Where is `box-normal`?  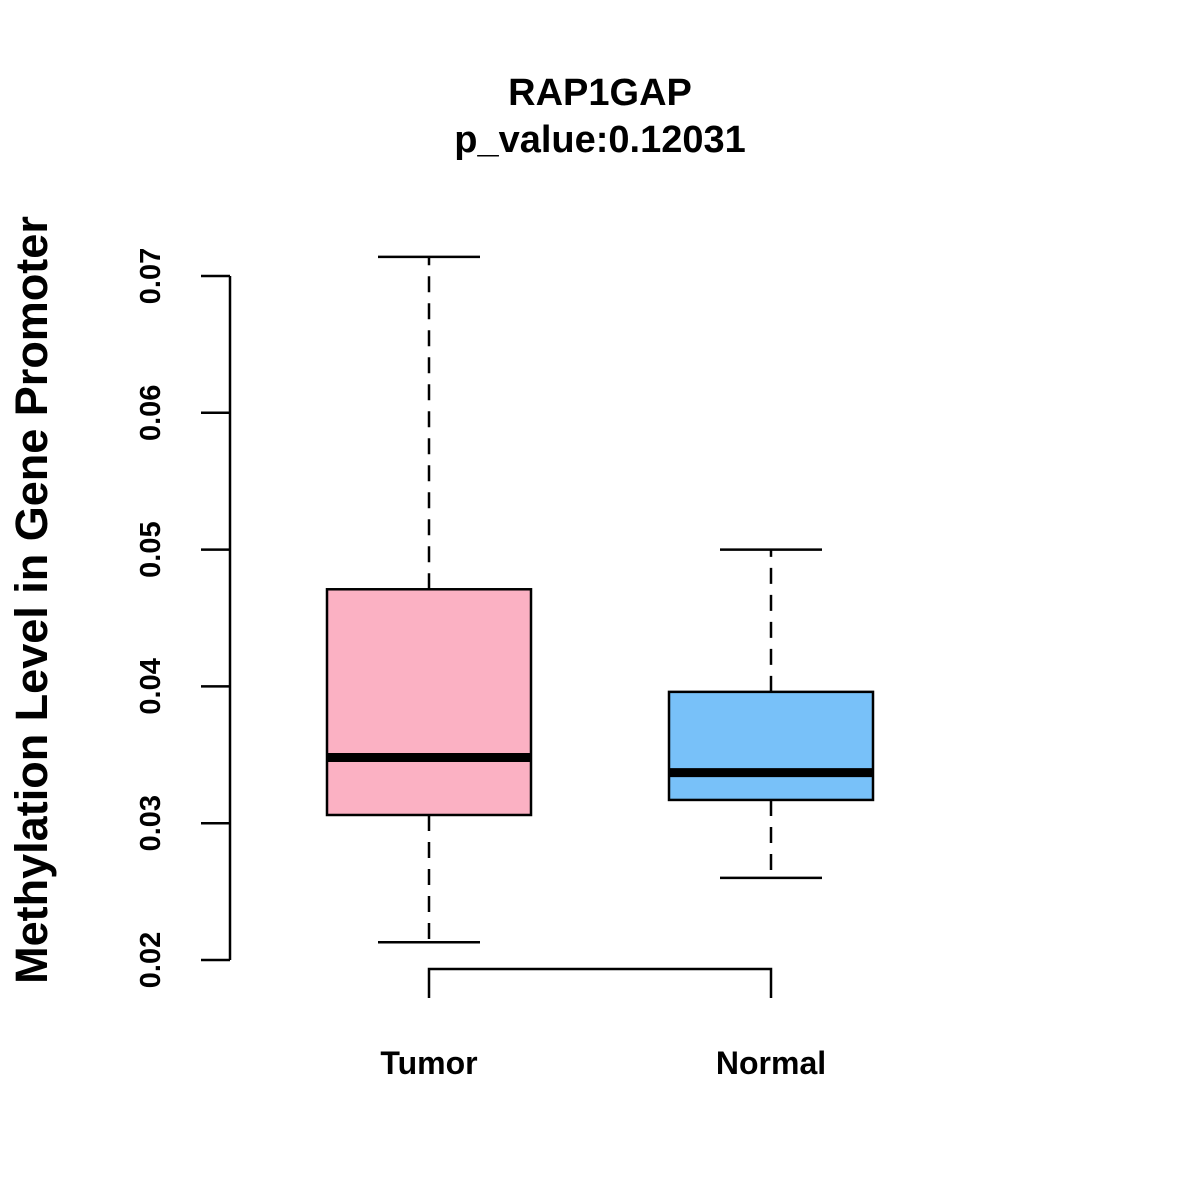
box-normal is located at coordinates (771, 714).